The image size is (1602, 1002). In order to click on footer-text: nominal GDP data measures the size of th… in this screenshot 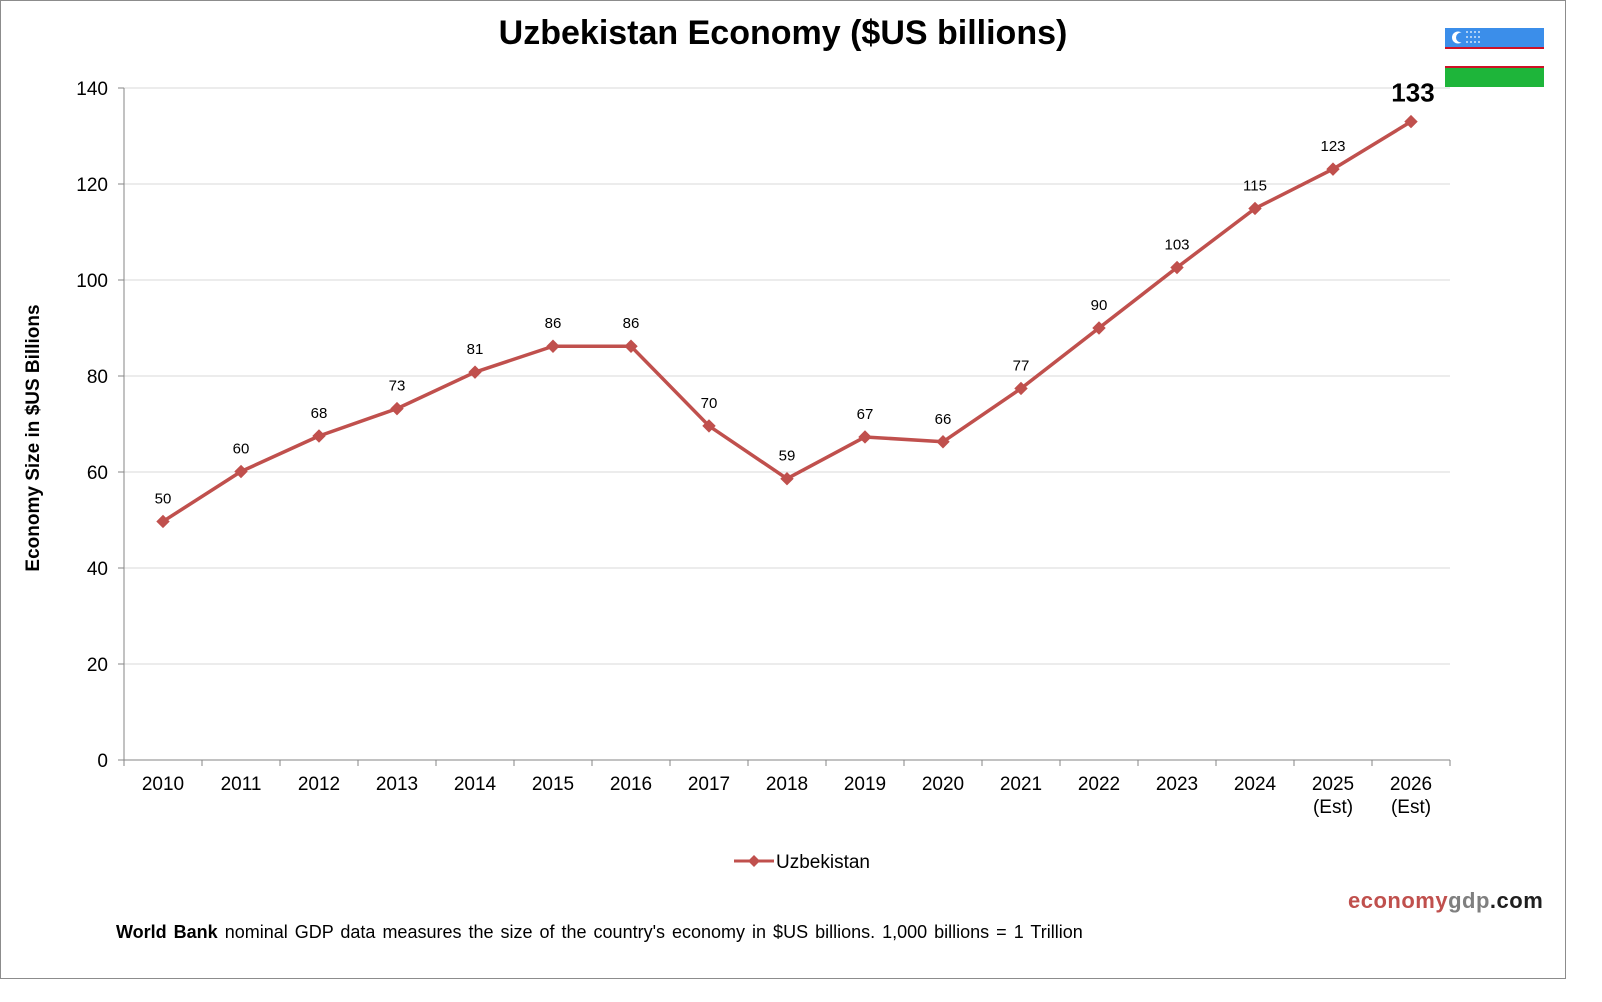, I will do `click(650, 932)`.